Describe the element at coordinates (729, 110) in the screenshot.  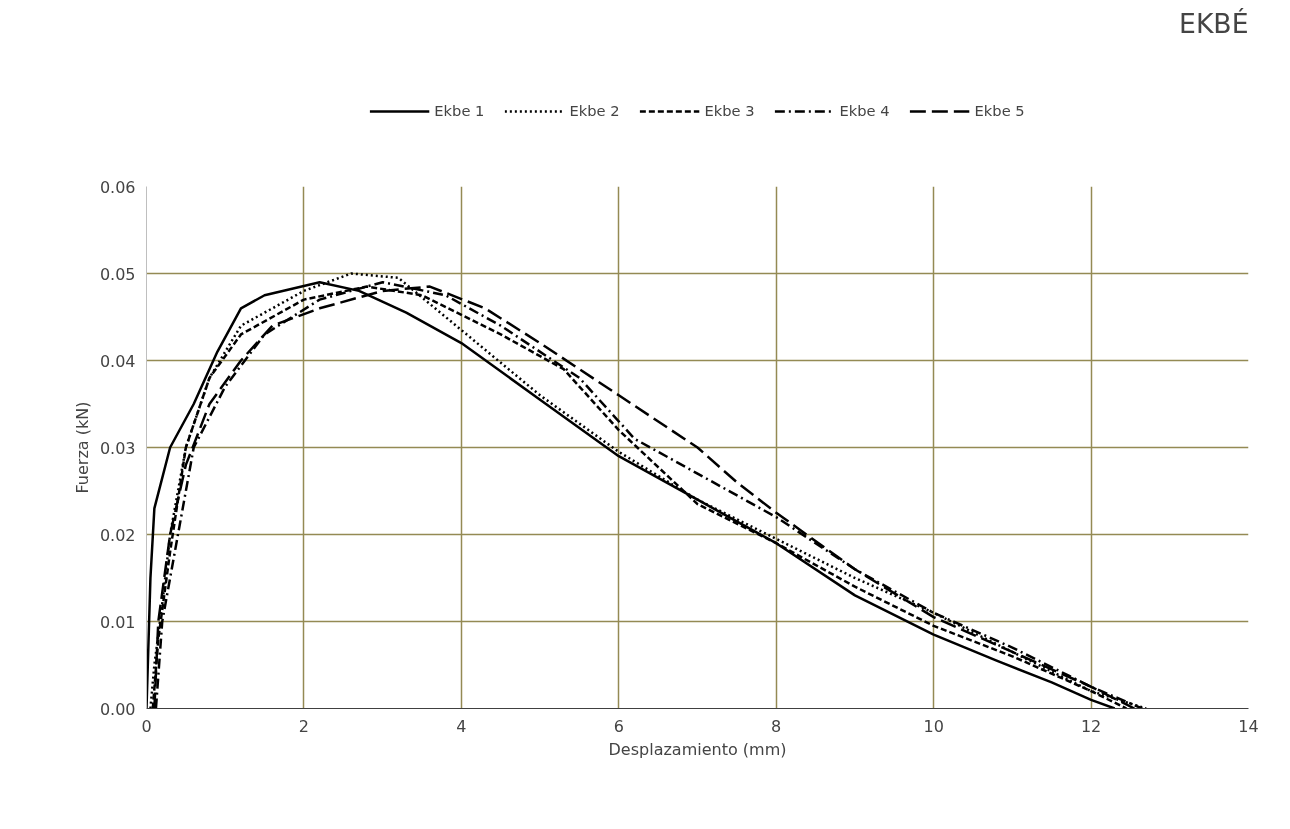
I see `legend-label: Ekbe 3` at that location.